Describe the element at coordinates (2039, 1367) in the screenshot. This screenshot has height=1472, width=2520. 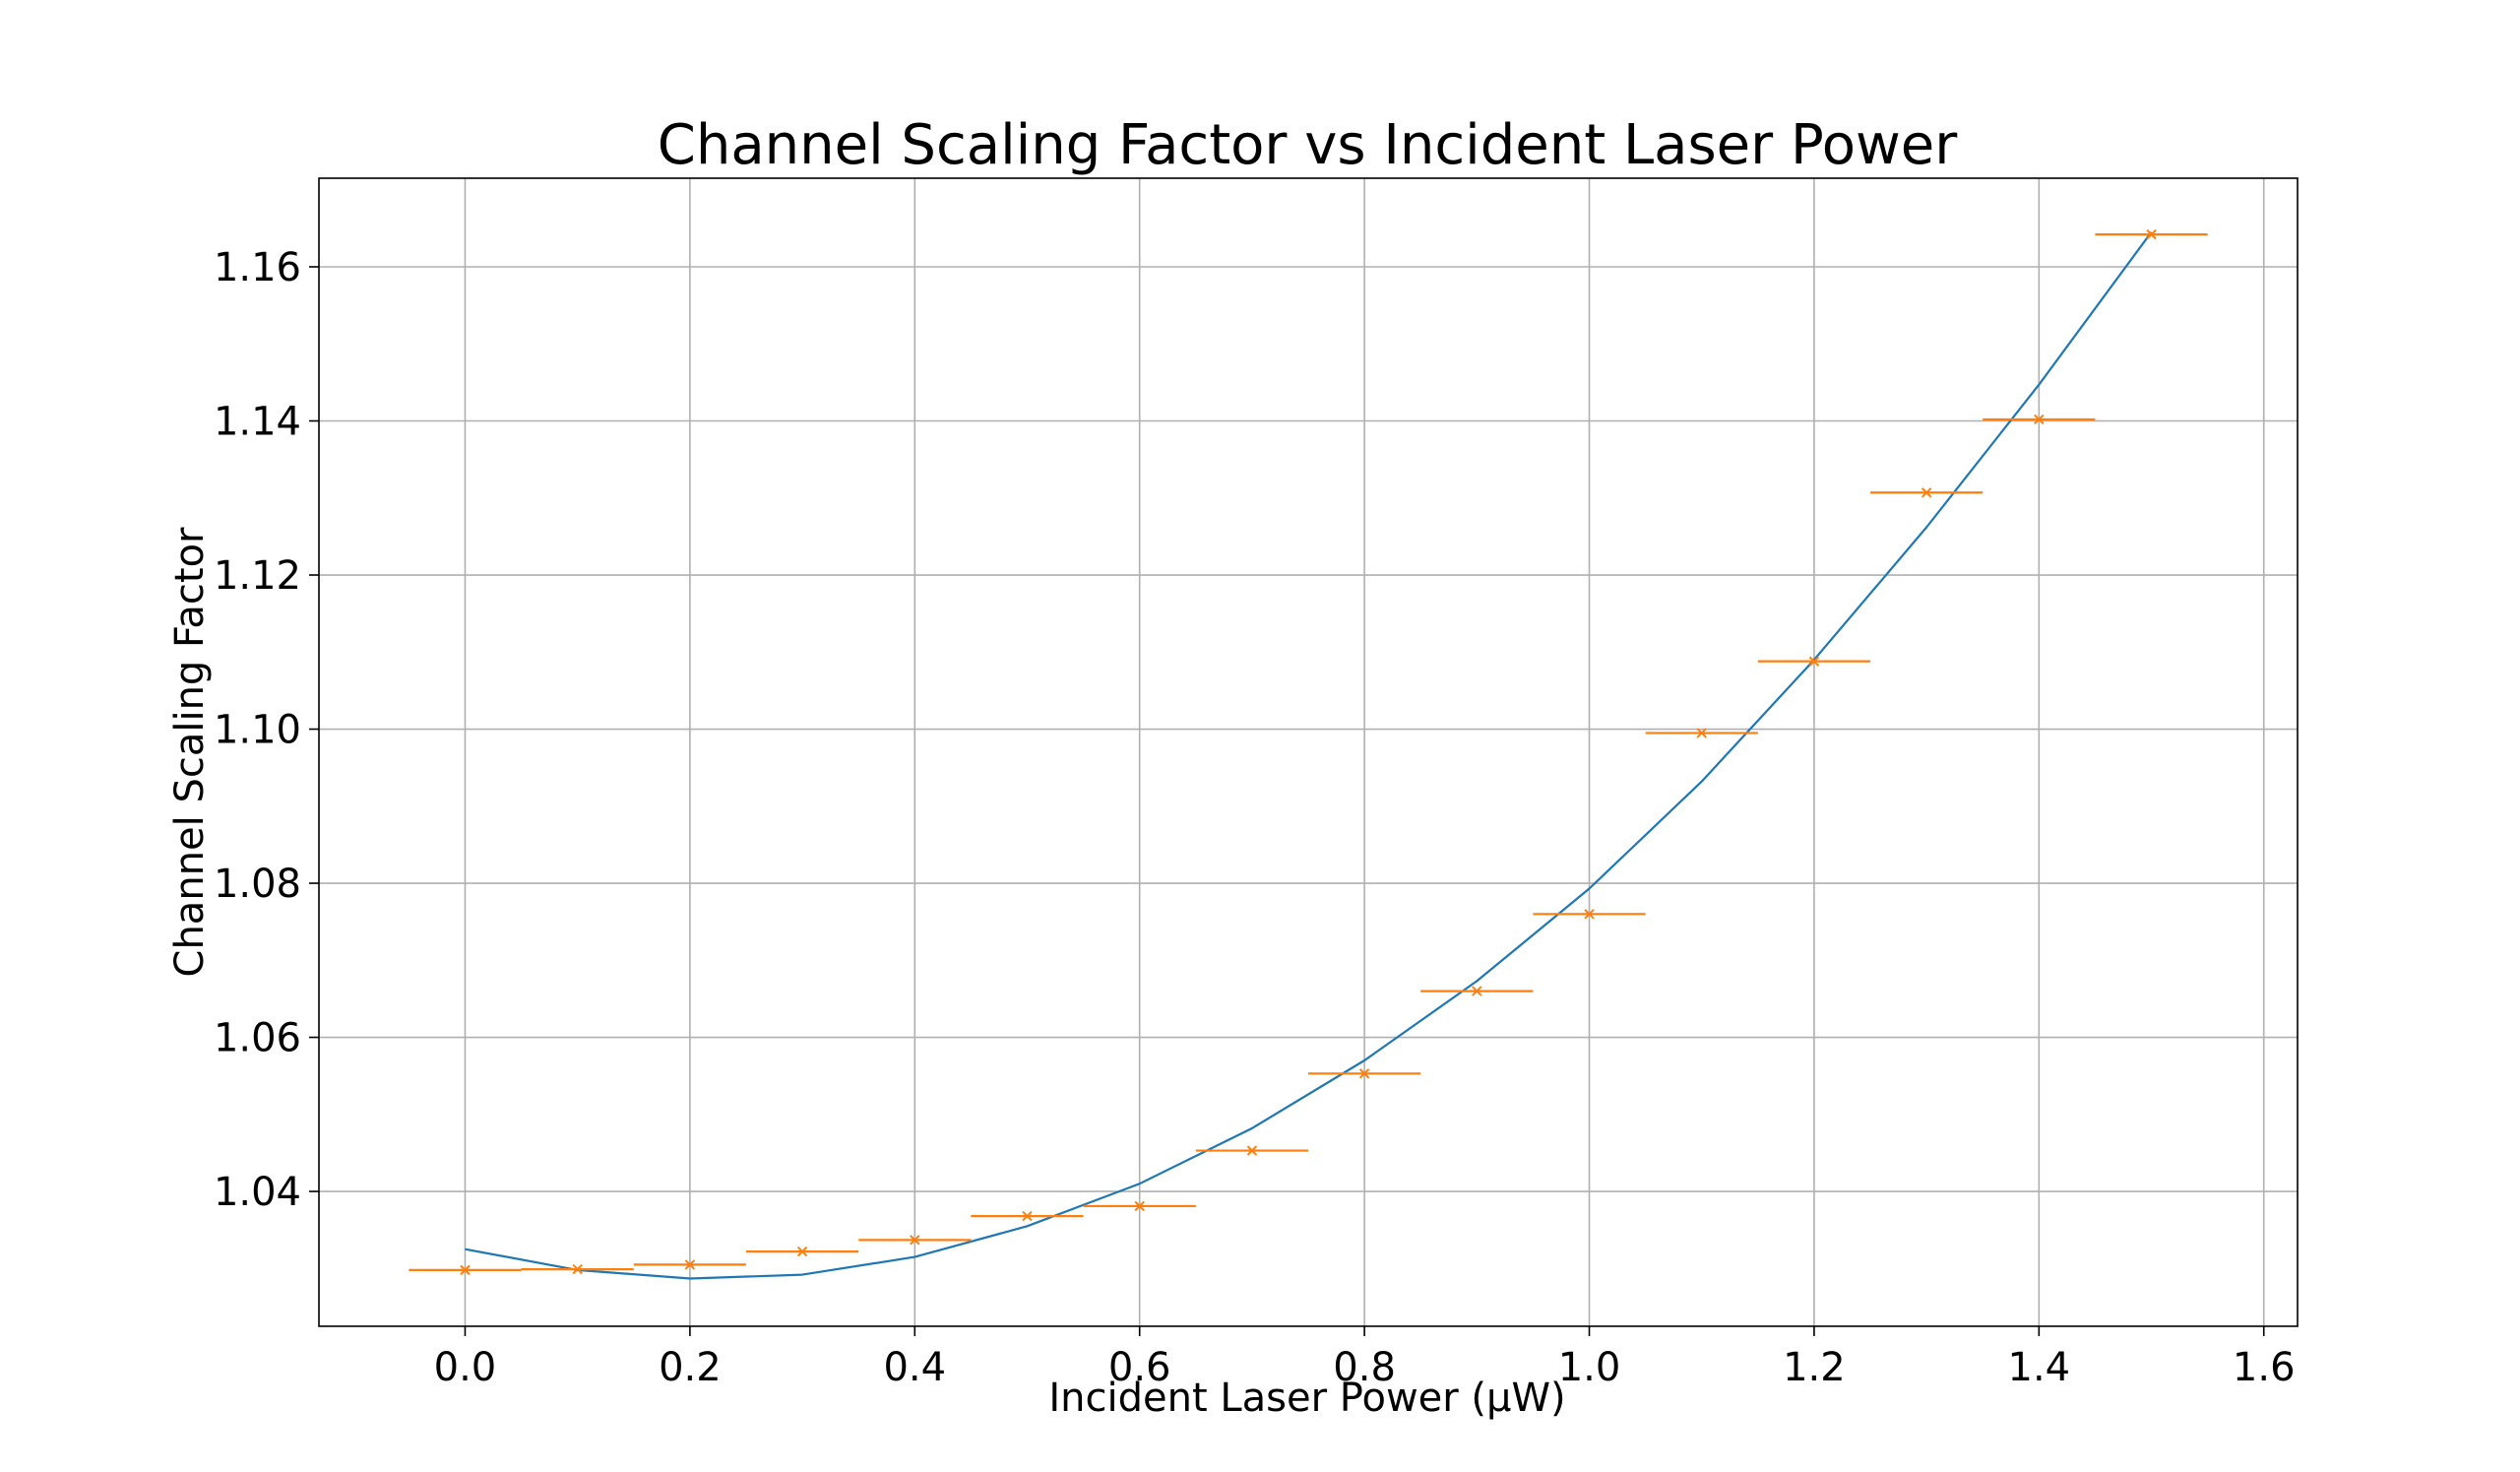
I see `x-tick-label: 1.4` at that location.